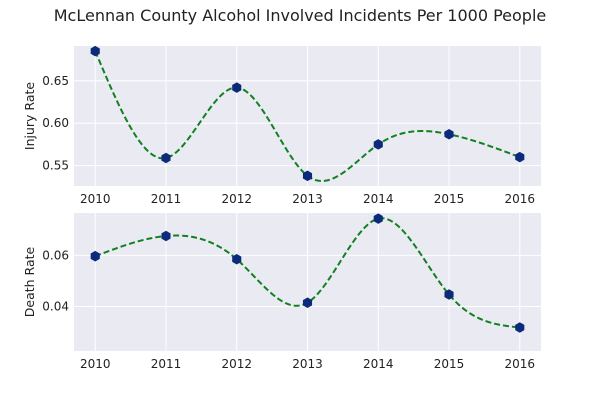 This screenshot has width=600, height=400. Describe the element at coordinates (29, 116) in the screenshot. I see `y-axis-label: Injury Rate` at that location.